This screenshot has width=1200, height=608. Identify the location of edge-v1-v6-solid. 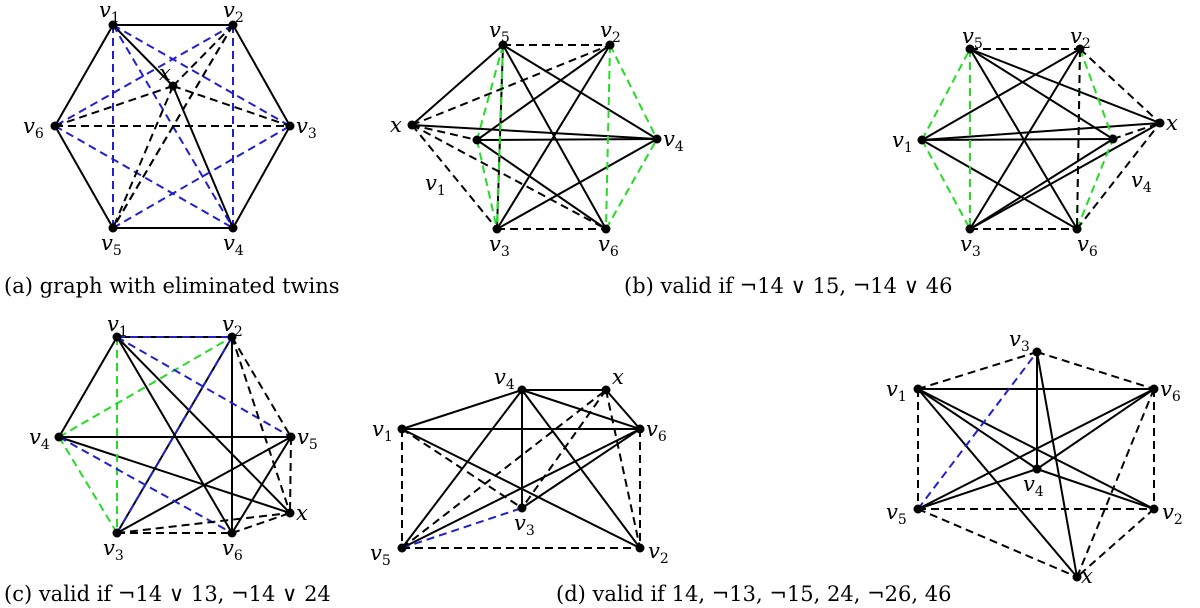
(999, 184).